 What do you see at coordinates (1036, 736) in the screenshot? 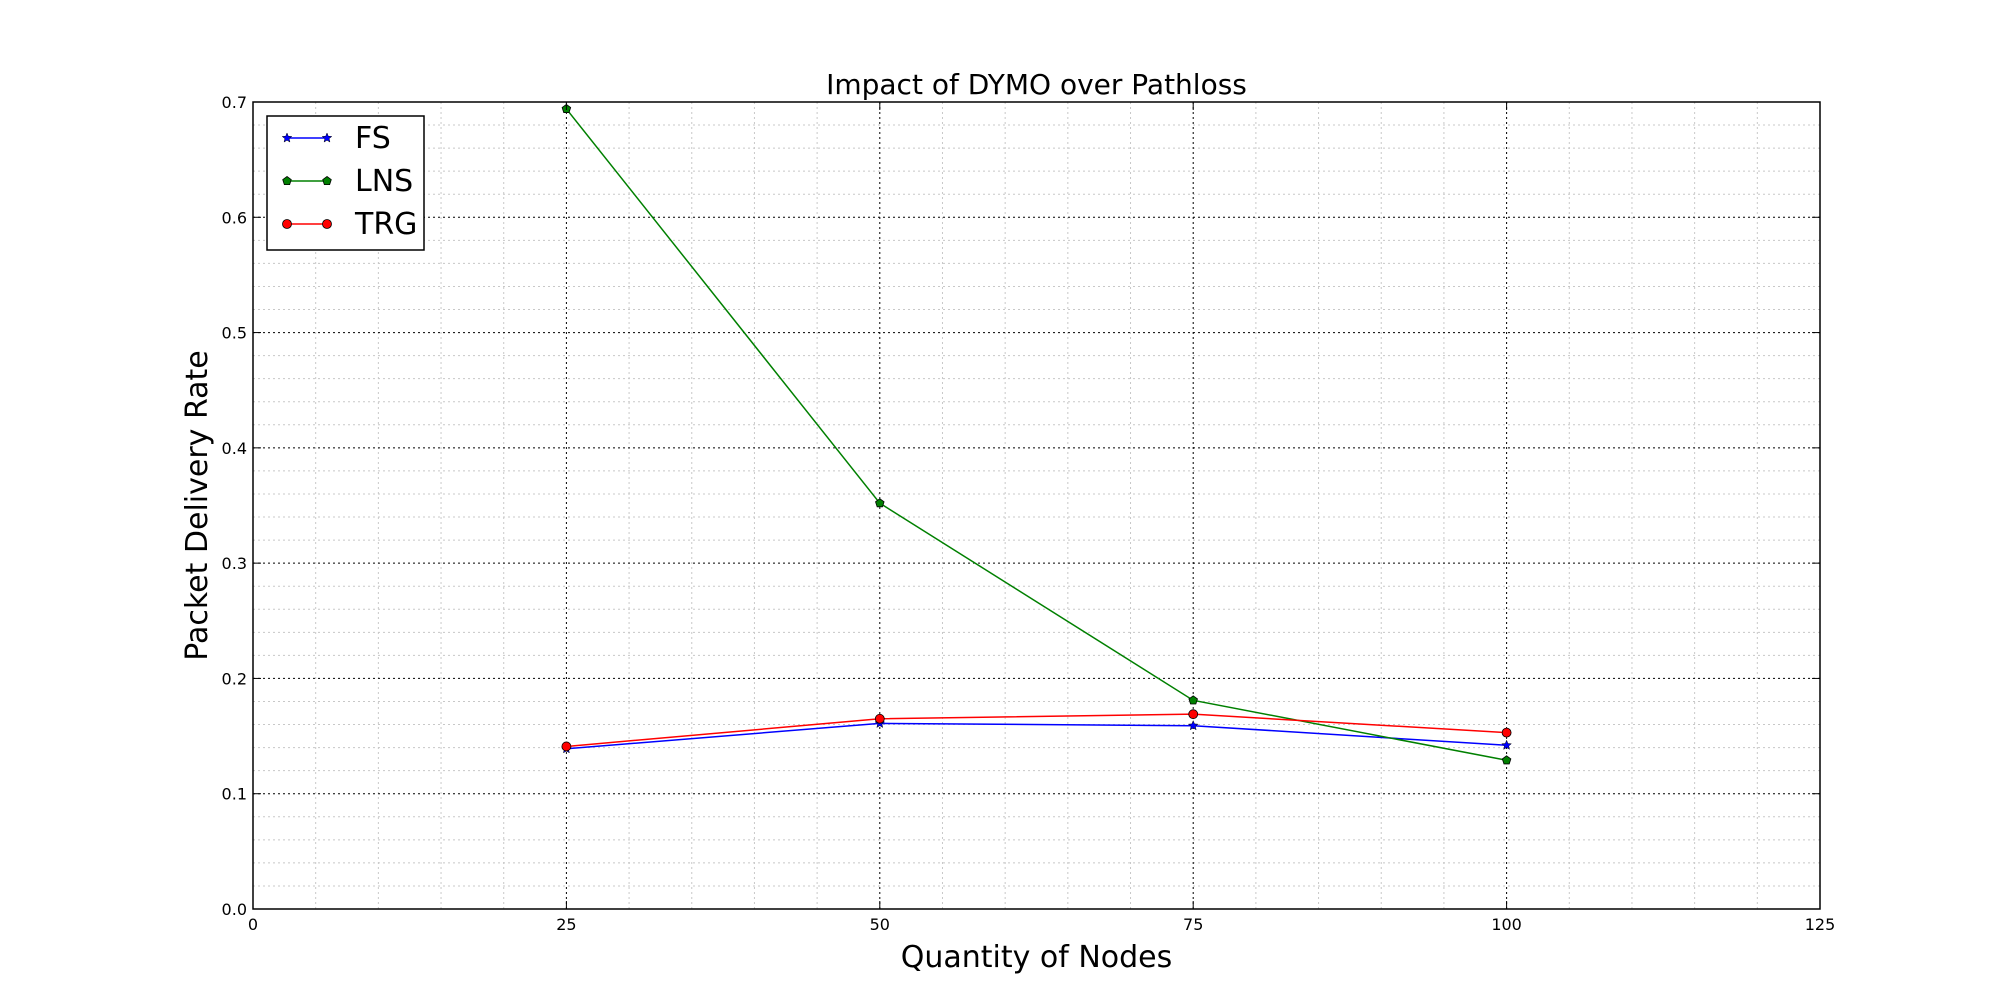
I see `series-line-fs` at bounding box center [1036, 736].